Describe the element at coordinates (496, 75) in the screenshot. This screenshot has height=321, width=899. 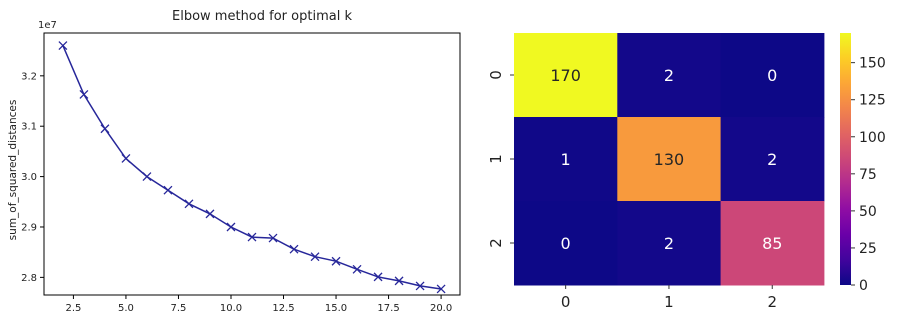
I see `heatmap-y-tick-label: 0` at that location.